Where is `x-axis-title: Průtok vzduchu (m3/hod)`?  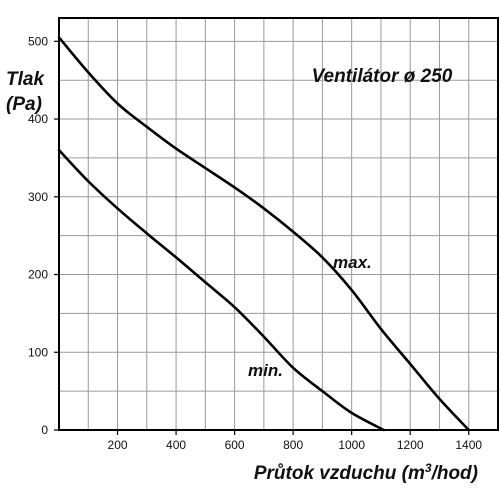 x-axis-title: Průtok vzduchu (m3/hod) is located at coordinates (366, 472).